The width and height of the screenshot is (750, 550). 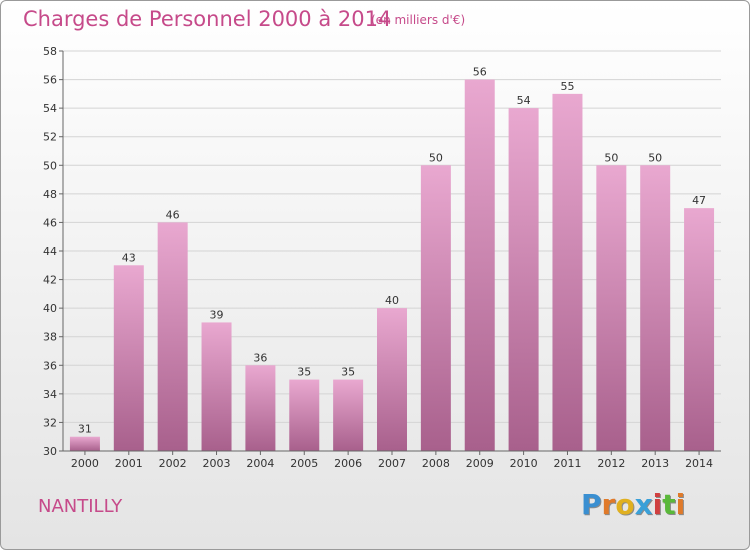 What do you see at coordinates (260, 408) in the screenshot?
I see `bar-2004` at bounding box center [260, 408].